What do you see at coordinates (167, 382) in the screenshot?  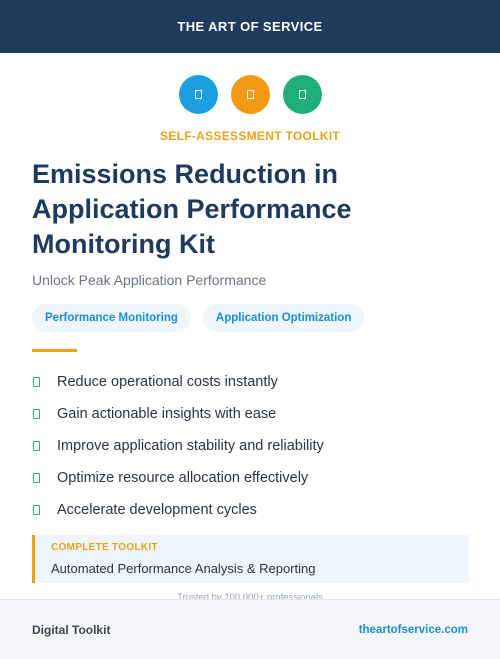 I see `feature-text: Reduce operational costs instantly` at bounding box center [167, 382].